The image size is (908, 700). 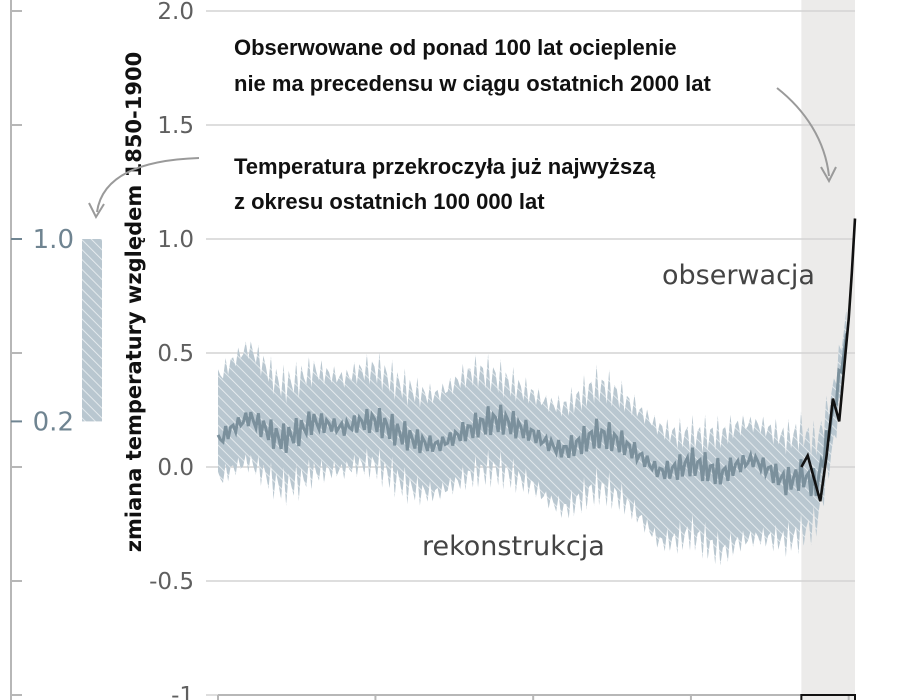 I want to click on arrowhead-observation-icon, so click(x=828, y=175).